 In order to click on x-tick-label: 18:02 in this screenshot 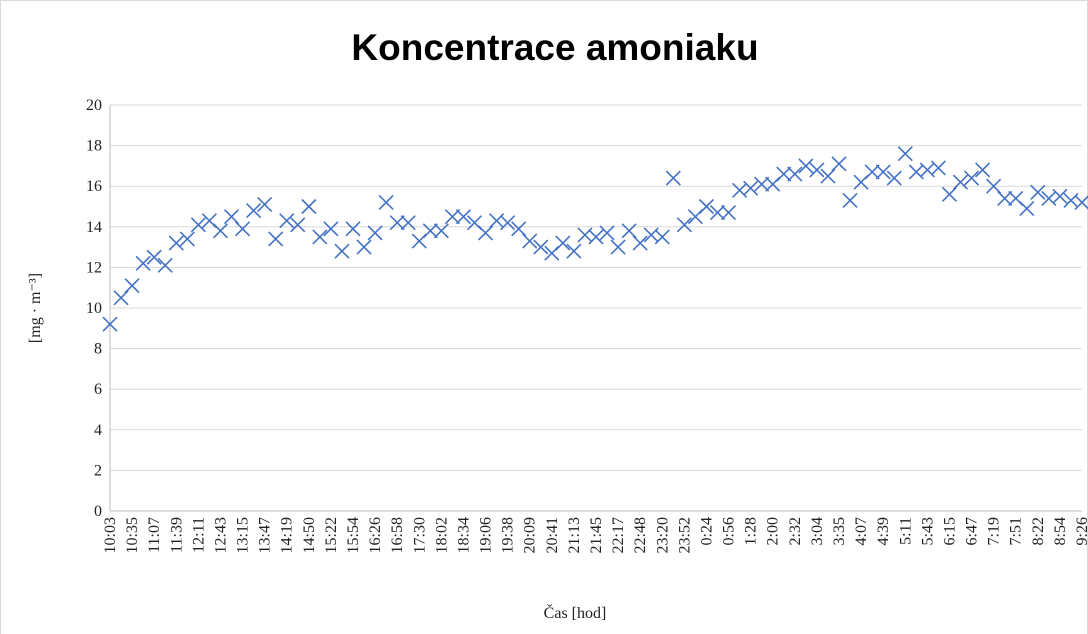, I will do `click(441, 535)`.